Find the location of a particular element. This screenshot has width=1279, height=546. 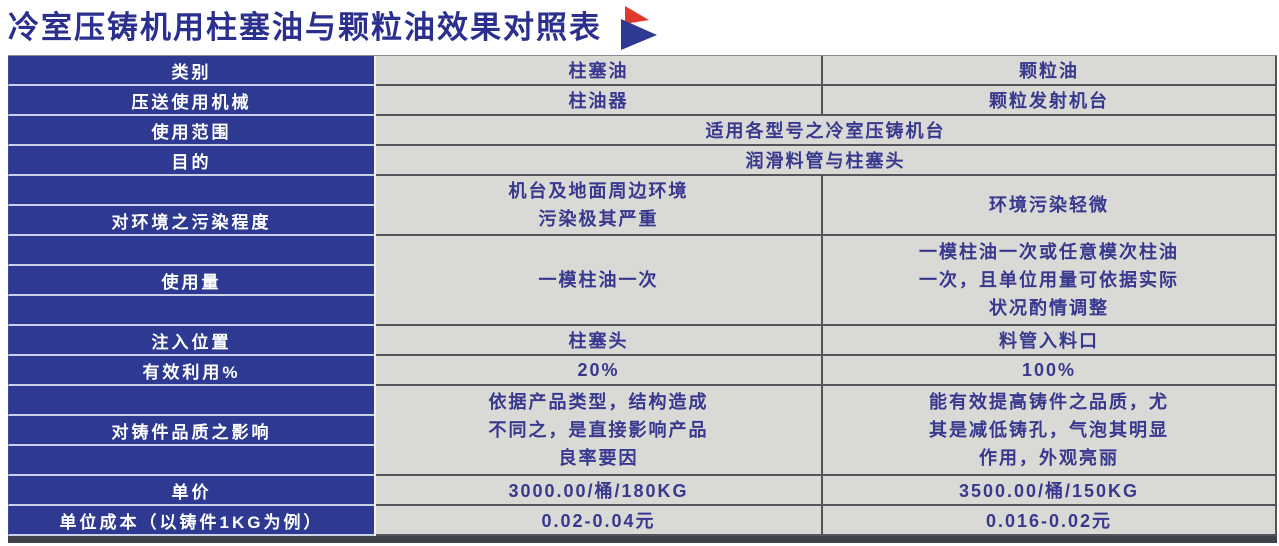

cell-text: 良率要因 is located at coordinates (598, 458).